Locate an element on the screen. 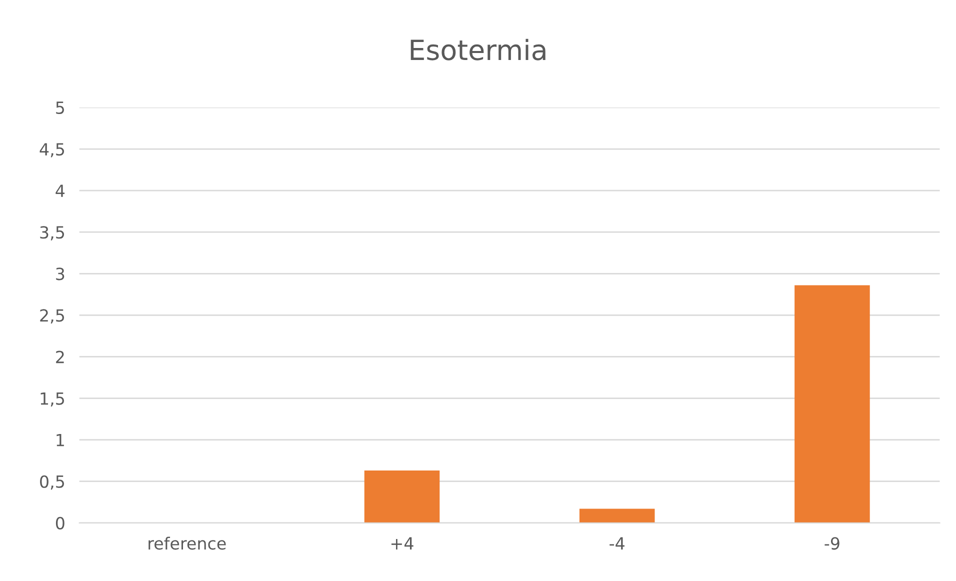 Image resolution: width=956 pixels, height=581 pixels. y-tick-label: 4,5 is located at coordinates (52, 150).